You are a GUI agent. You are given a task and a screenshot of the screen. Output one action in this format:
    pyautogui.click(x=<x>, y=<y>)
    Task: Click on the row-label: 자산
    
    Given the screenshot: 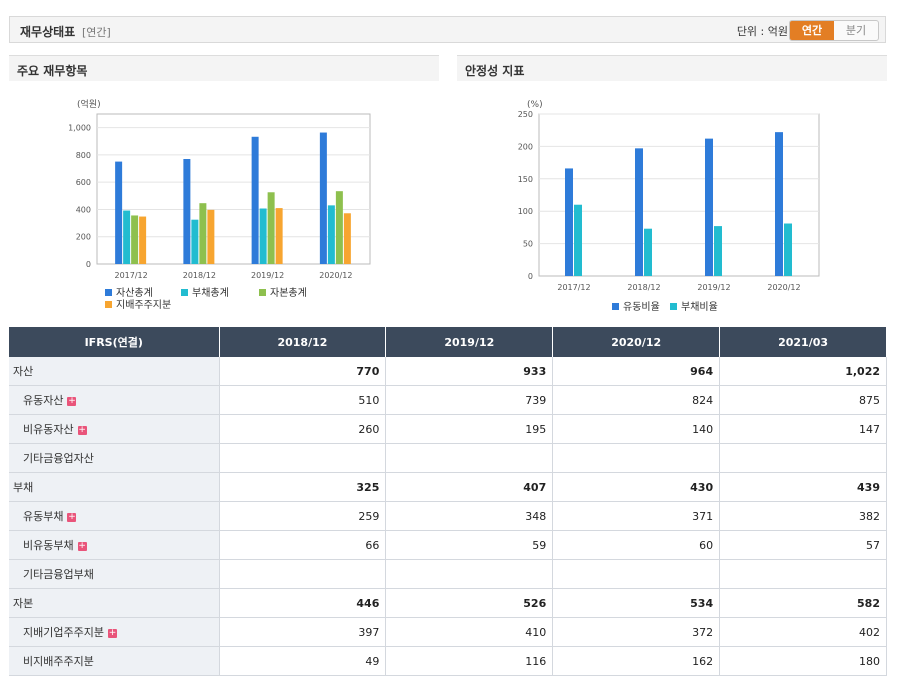 What is the action you would take?
    pyautogui.click(x=114, y=371)
    